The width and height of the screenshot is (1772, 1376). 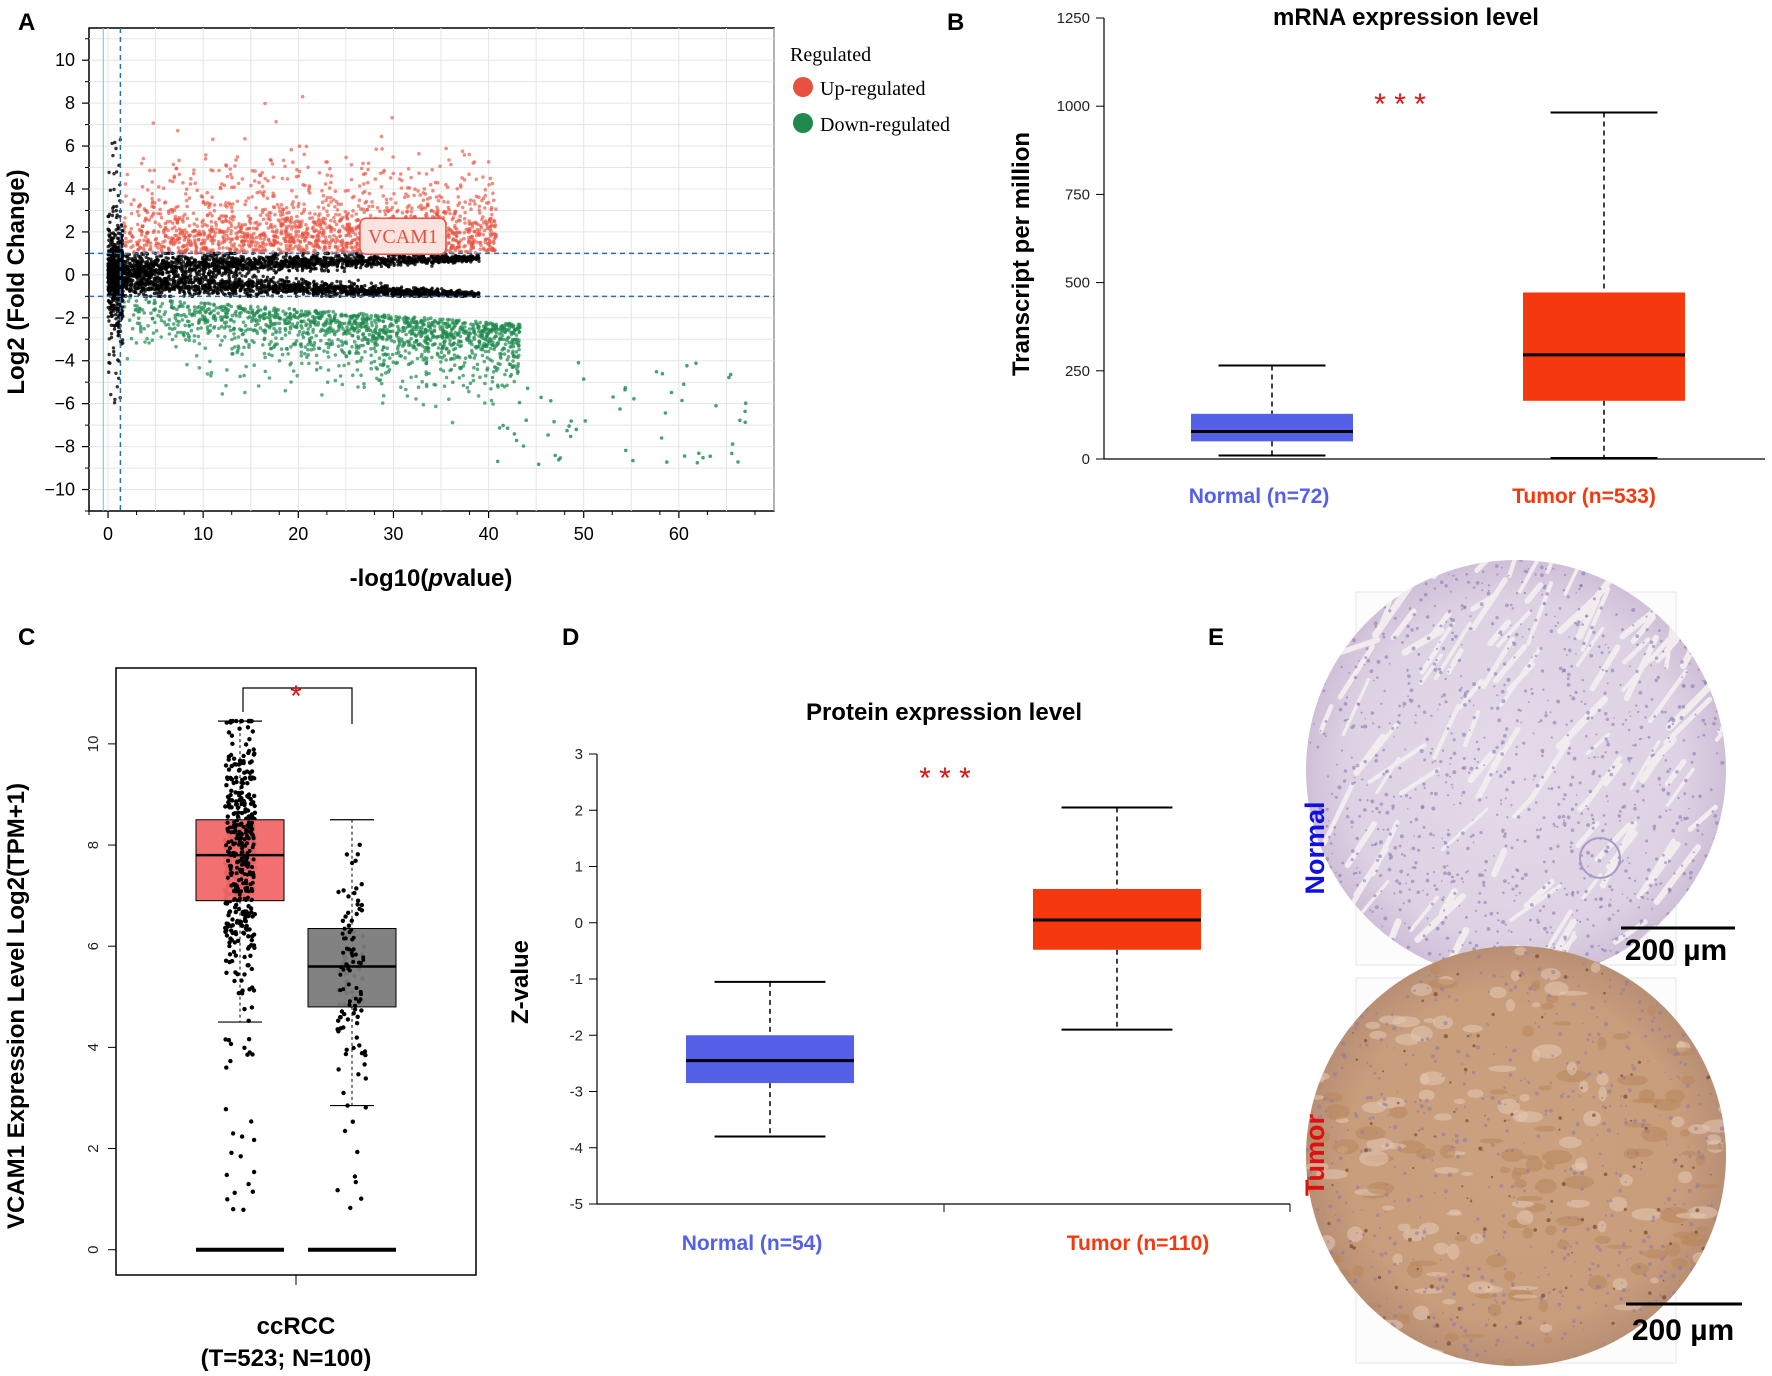 I want to click on panel-letter-c: C, so click(x=26, y=637).